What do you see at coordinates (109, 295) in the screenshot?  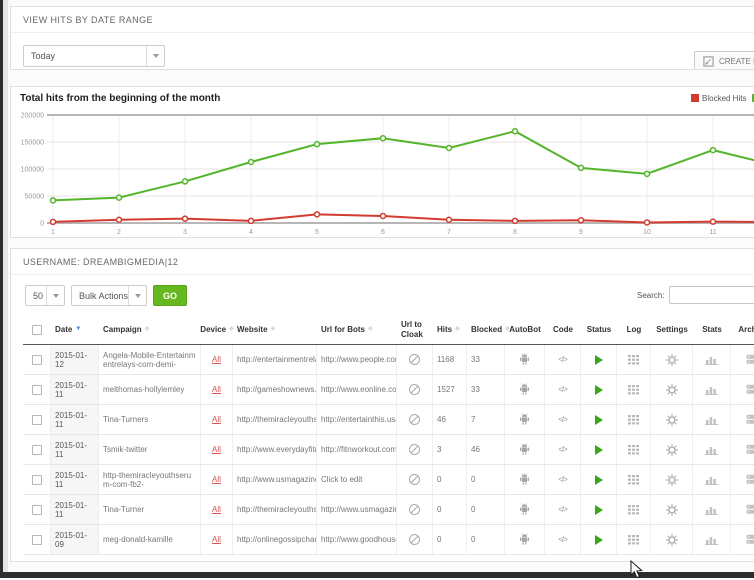 I see `bulk-actions-select: Bulk Actions` at bounding box center [109, 295].